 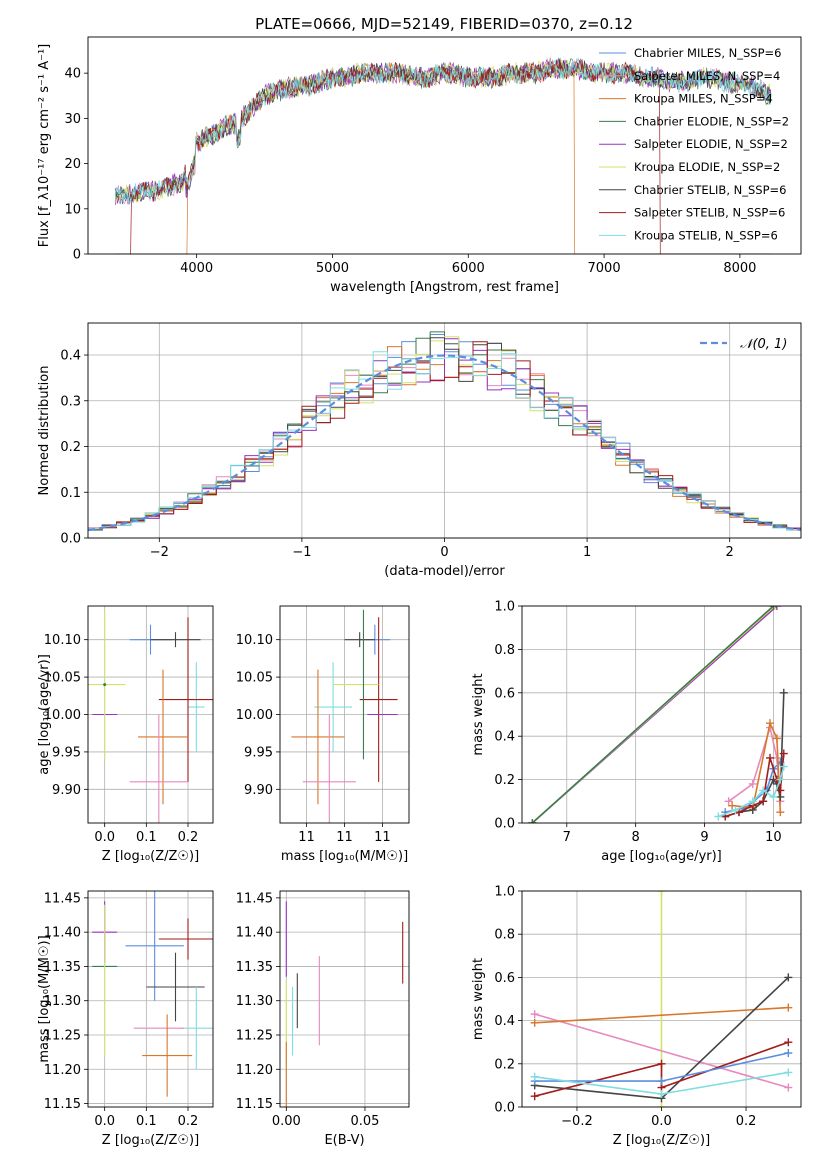 What do you see at coordinates (44, 146) in the screenshot?
I see `y-axis-label: Flux [f_λ10⁻¹⁷ erg cm⁻² s⁻¹ A⁻¹]` at bounding box center [44, 146].